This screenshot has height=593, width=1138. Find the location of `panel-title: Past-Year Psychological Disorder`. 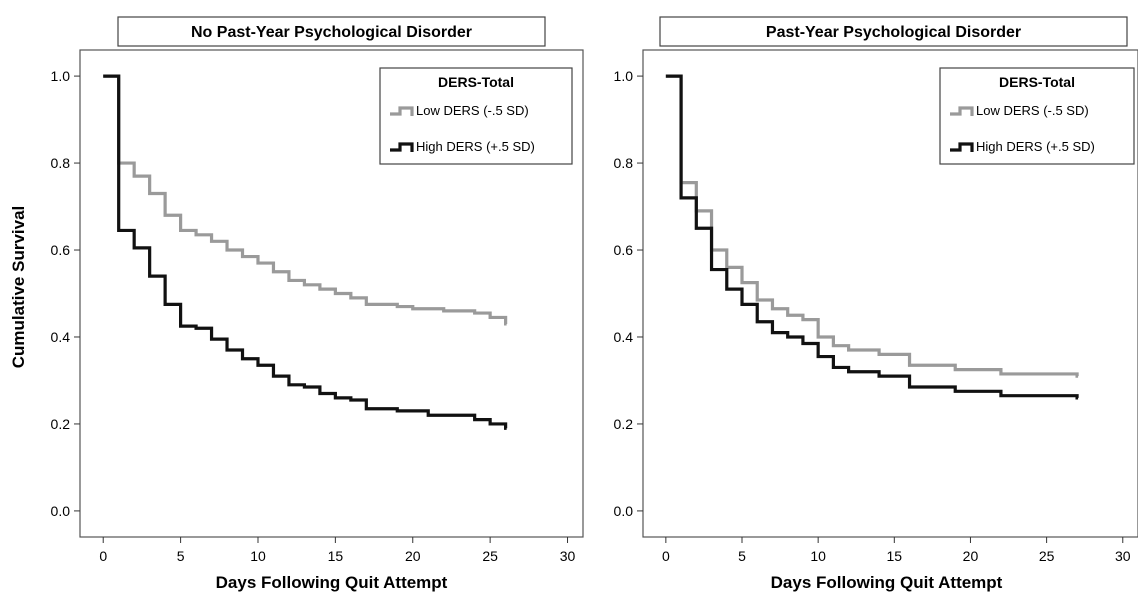

panel-title: Past-Year Psychological Disorder is located at coordinates (893, 32).